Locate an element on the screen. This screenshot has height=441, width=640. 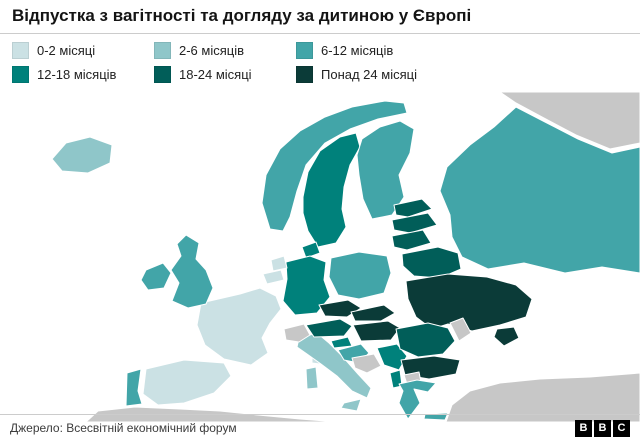
country-lithuania is located at coordinates (411, 240).